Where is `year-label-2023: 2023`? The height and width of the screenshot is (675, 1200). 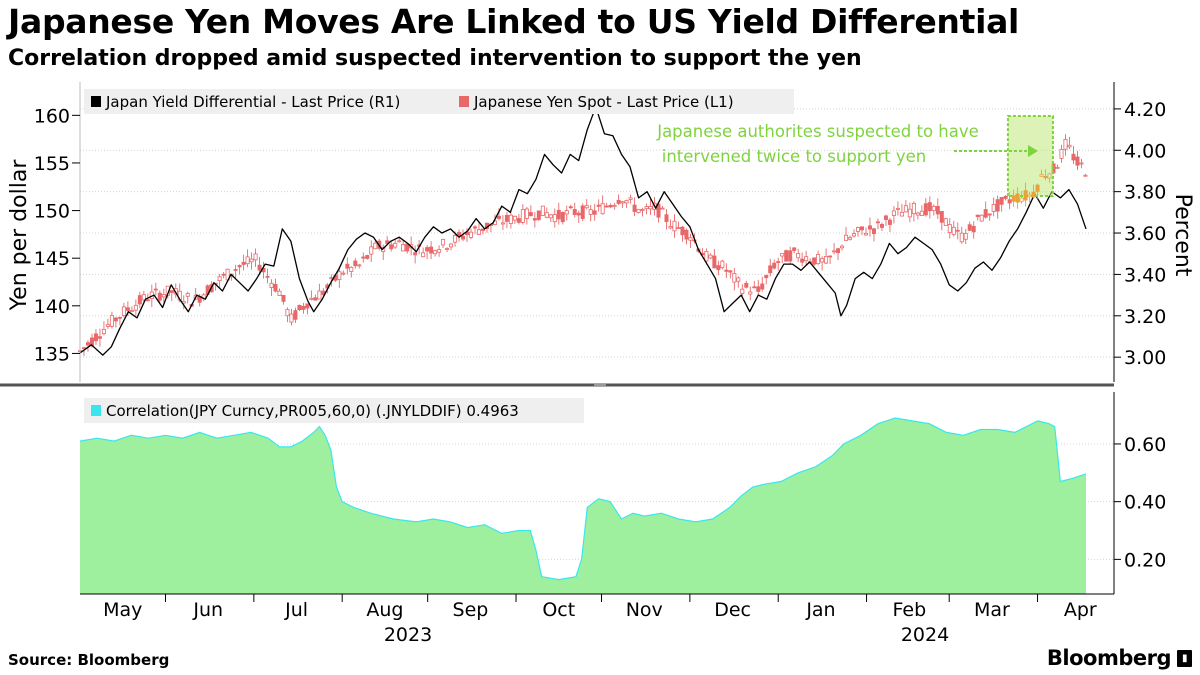 year-label-2023: 2023 is located at coordinates (408, 635).